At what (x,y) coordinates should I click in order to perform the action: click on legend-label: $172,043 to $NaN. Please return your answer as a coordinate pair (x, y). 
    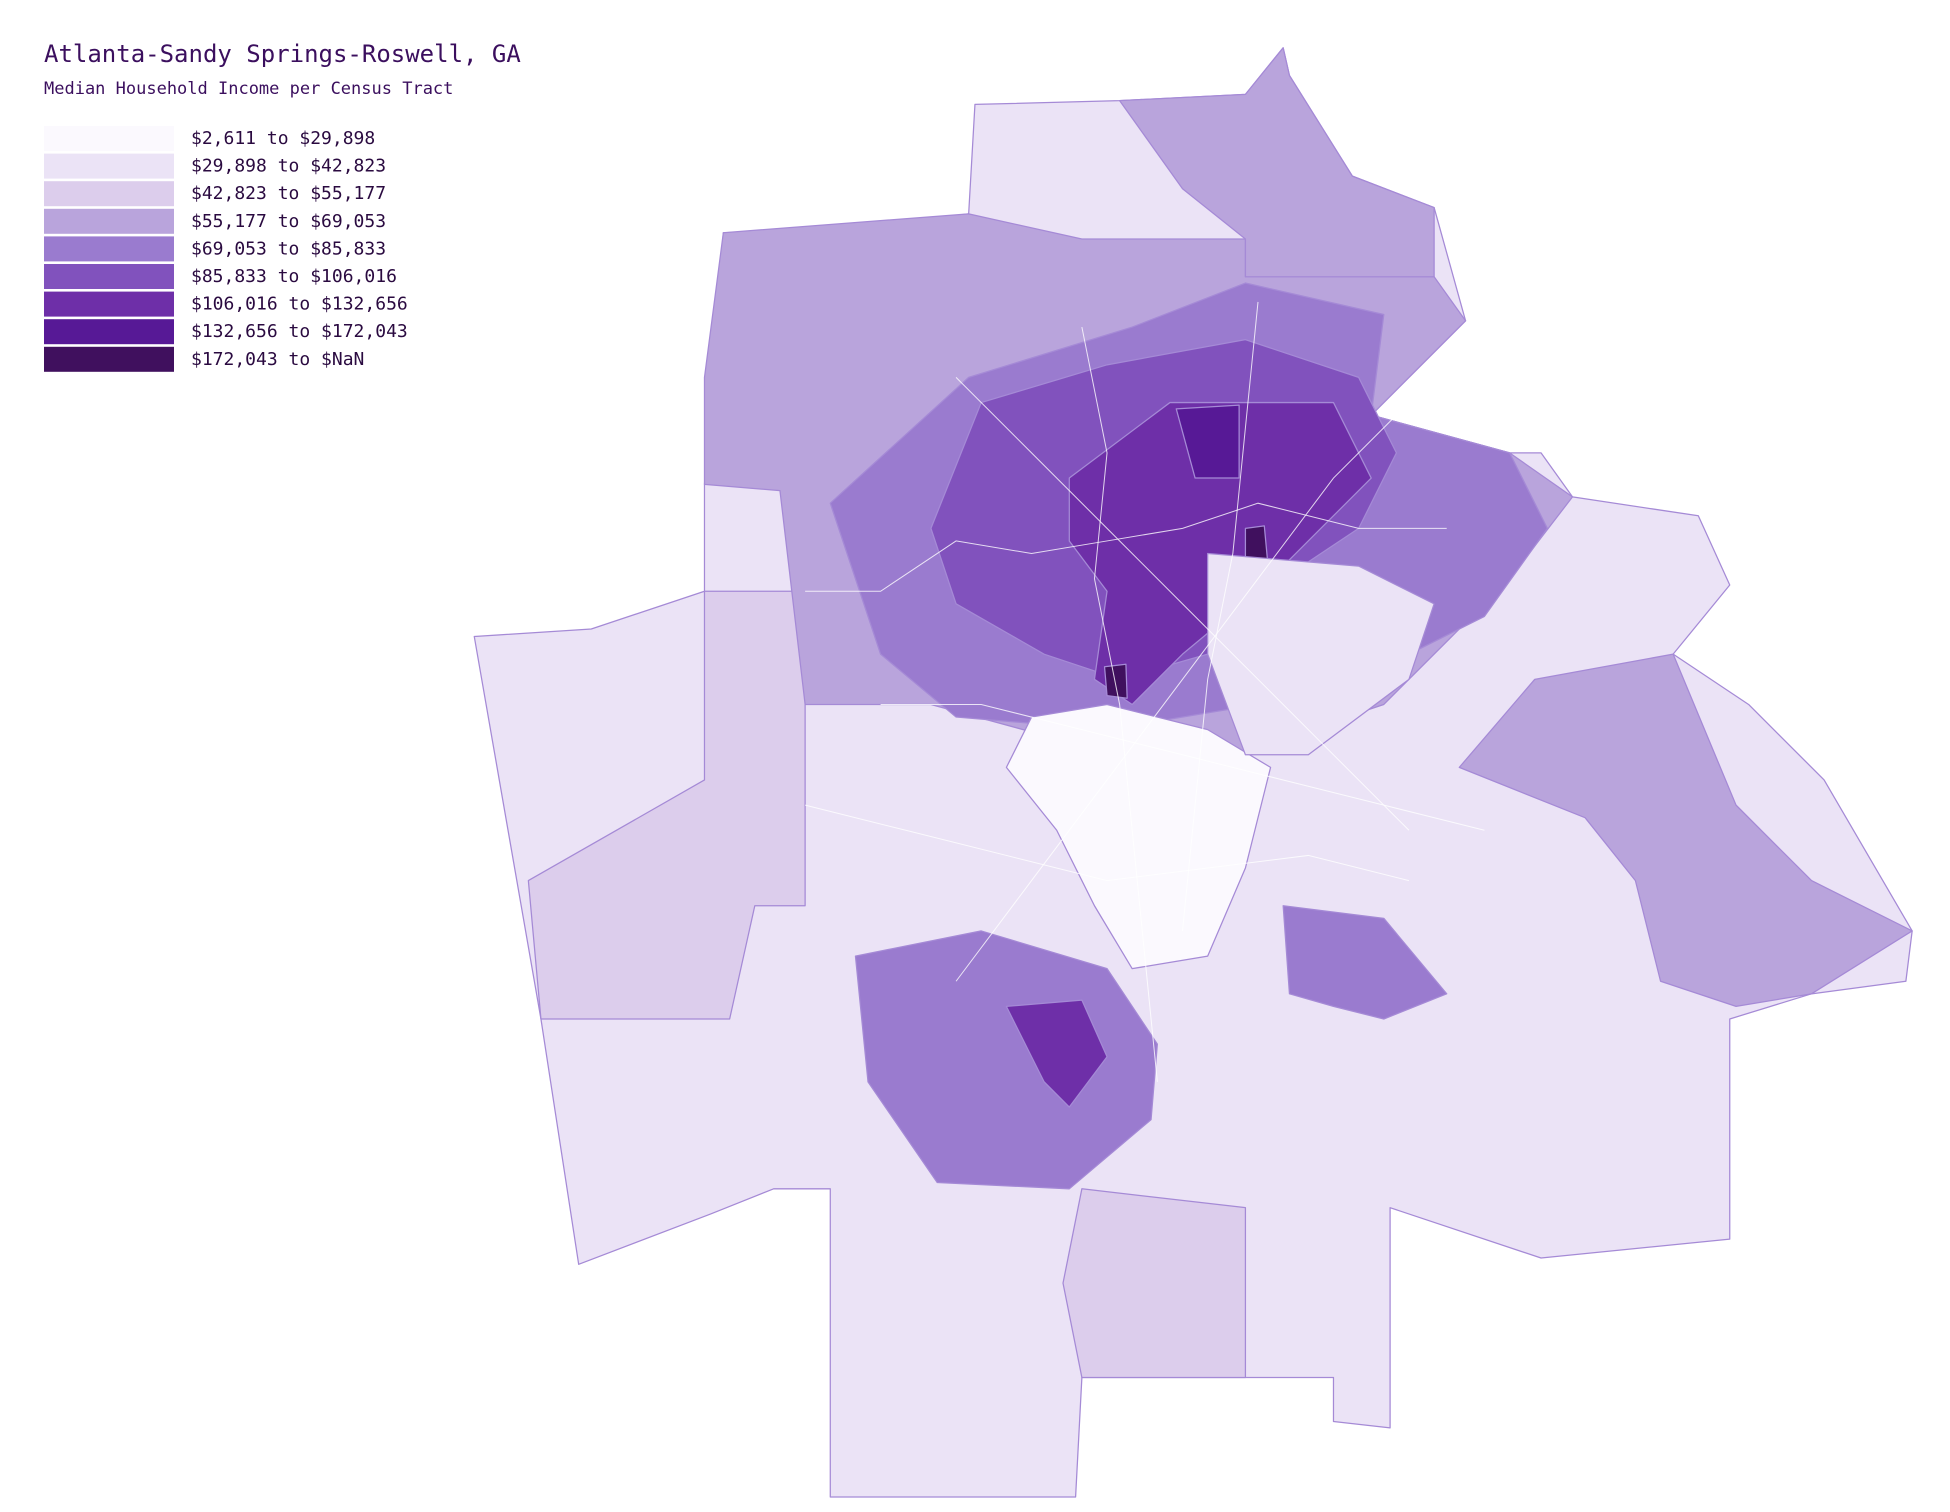
    Looking at the image, I should click on (277, 359).